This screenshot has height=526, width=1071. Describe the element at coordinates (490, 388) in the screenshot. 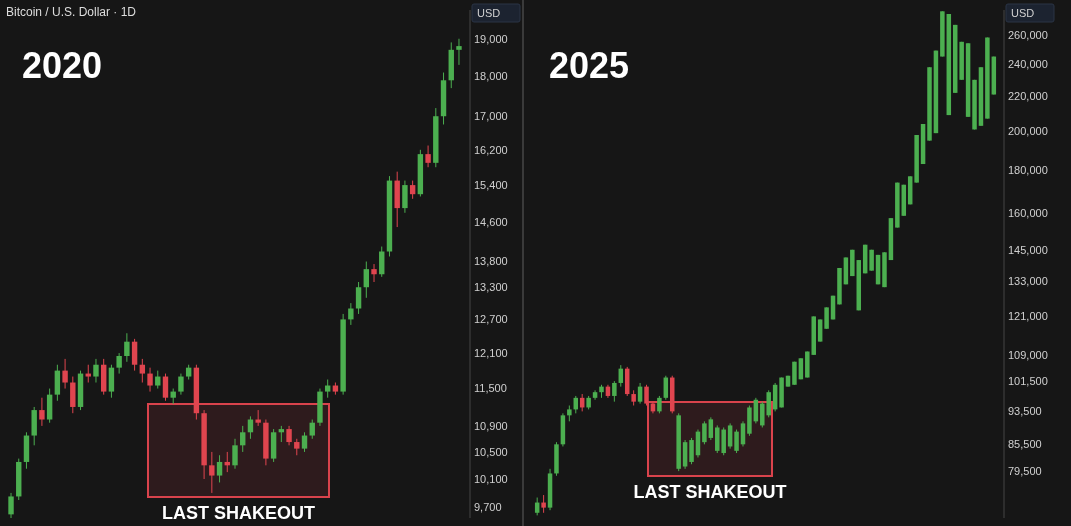

I see `y-tick-label: 11,500` at that location.